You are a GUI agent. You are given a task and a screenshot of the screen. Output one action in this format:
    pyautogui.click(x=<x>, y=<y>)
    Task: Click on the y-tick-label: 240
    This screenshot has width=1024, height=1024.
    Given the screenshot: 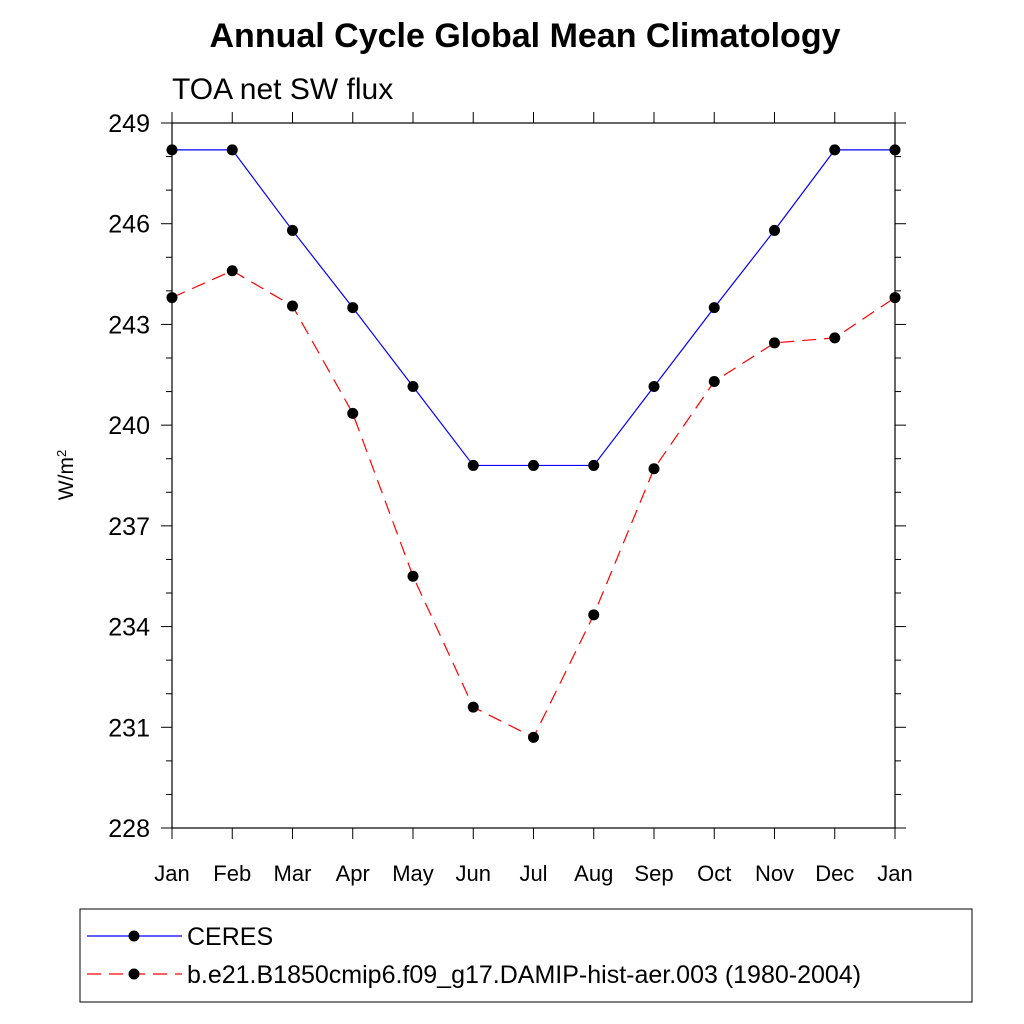 What is the action you would take?
    pyautogui.click(x=129, y=426)
    